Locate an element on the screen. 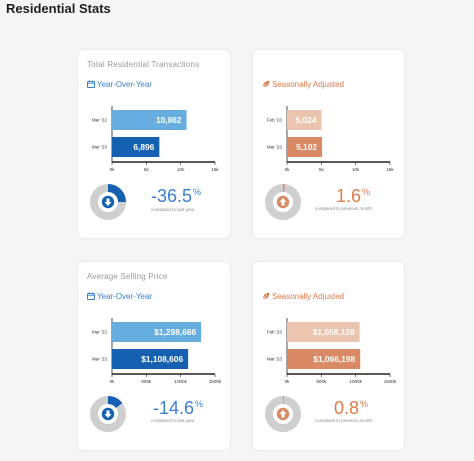 This screenshot has height=461, width=474. data-label: $1,298,666 is located at coordinates (175, 332).